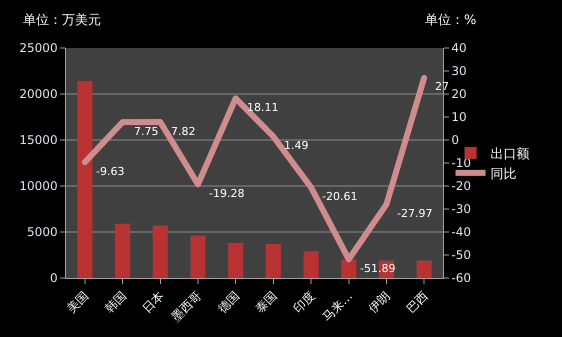  What do you see at coordinates (459, 71) in the screenshot?
I see `y2-tick-label: 30` at bounding box center [459, 71].